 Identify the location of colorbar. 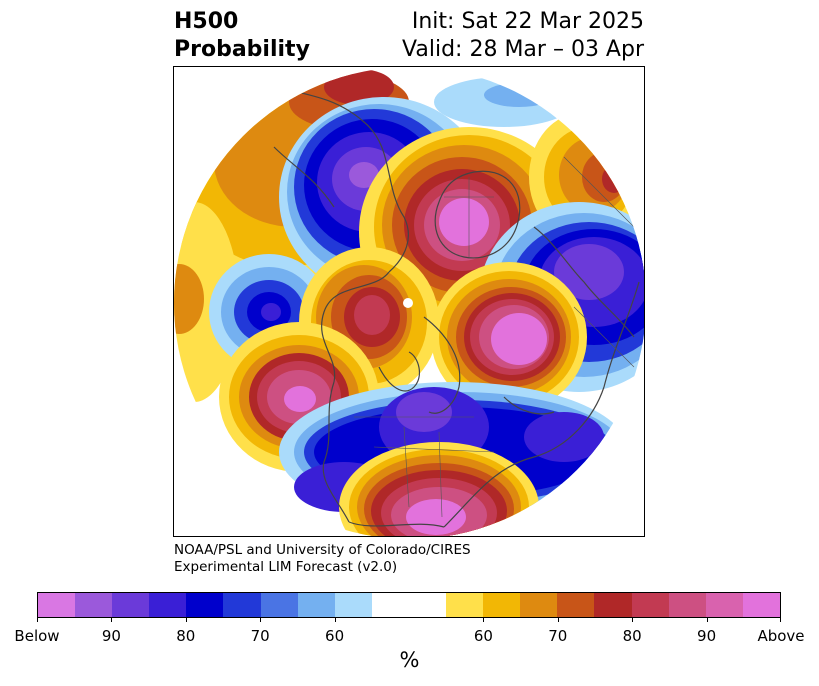
(409, 605).